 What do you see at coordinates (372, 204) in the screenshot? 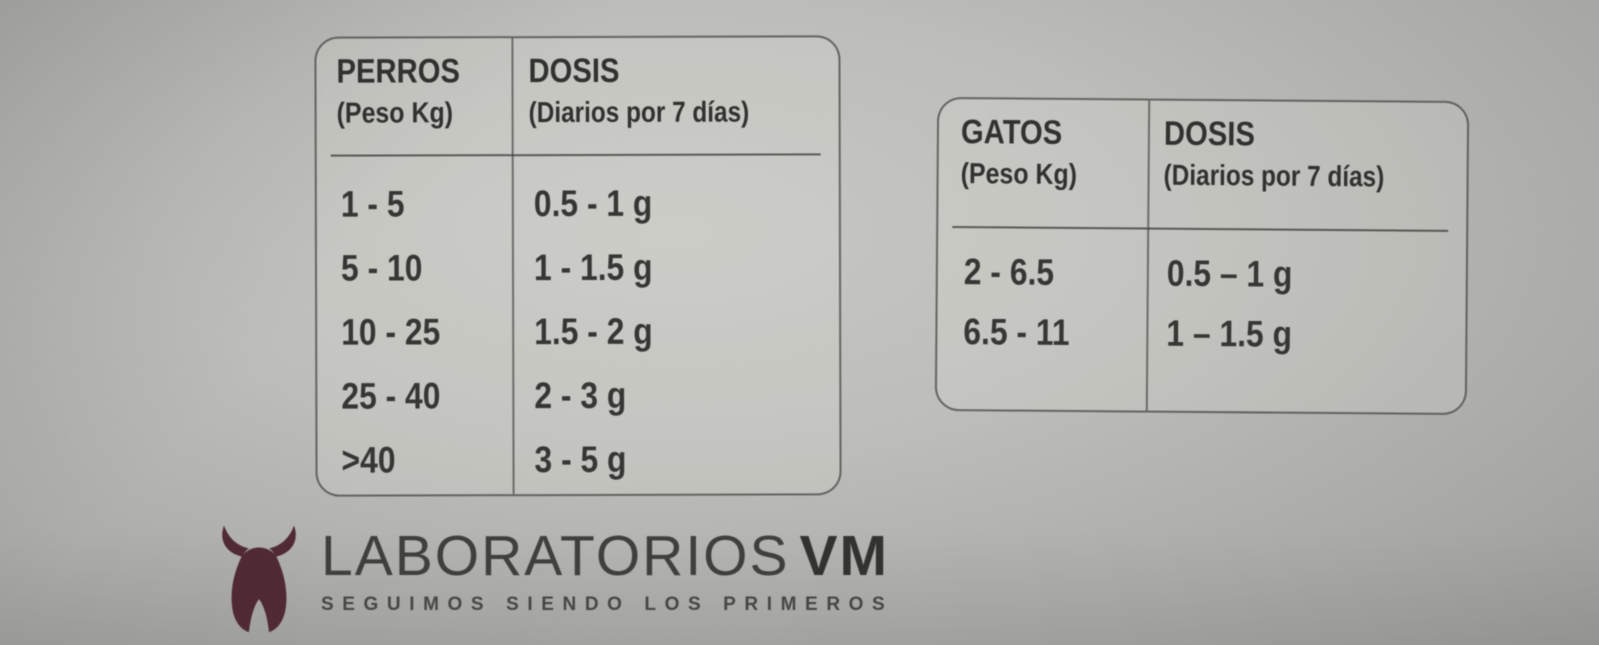
I see `weight-value: 1 - 5` at bounding box center [372, 204].